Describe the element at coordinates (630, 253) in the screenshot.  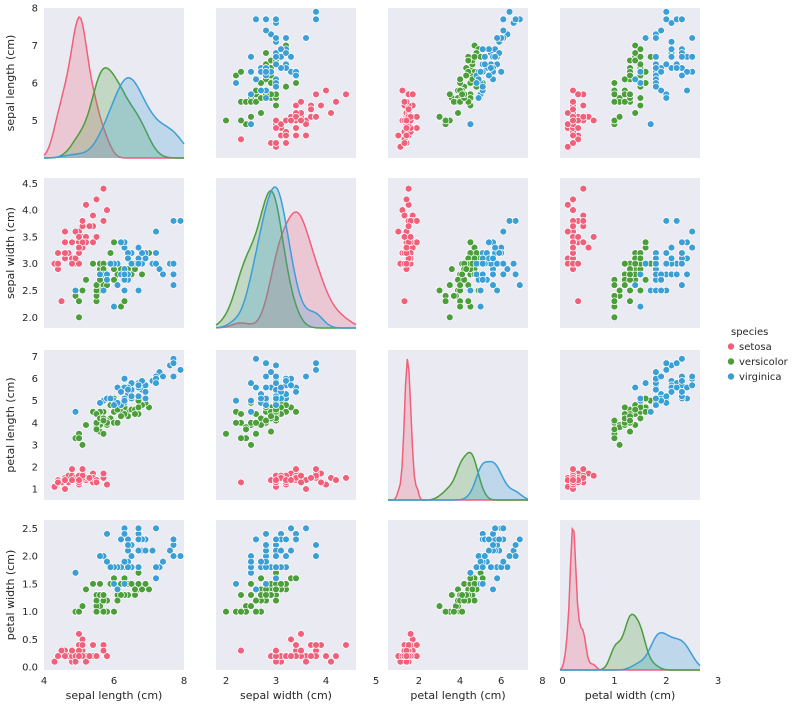
I see `panel-sepal-width-vs-petal-width` at that location.